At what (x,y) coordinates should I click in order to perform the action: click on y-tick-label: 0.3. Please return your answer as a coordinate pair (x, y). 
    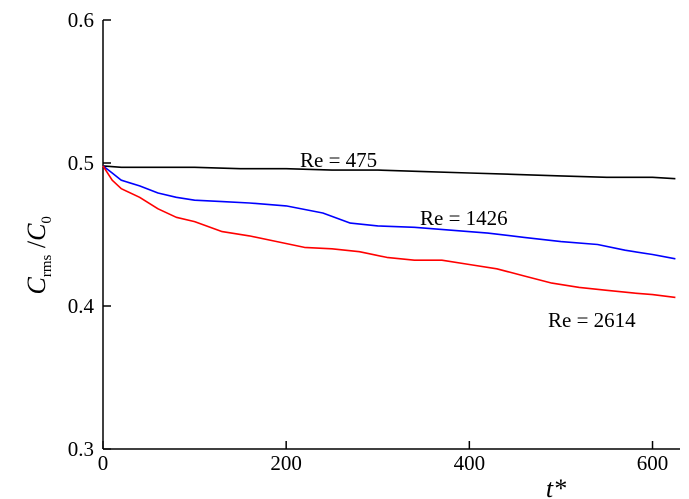
    Looking at the image, I should click on (81, 449).